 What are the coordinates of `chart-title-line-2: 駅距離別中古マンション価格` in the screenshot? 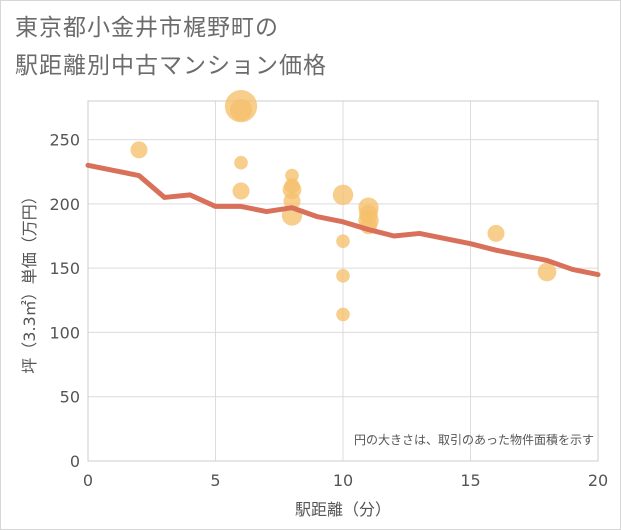 It's located at (171, 66).